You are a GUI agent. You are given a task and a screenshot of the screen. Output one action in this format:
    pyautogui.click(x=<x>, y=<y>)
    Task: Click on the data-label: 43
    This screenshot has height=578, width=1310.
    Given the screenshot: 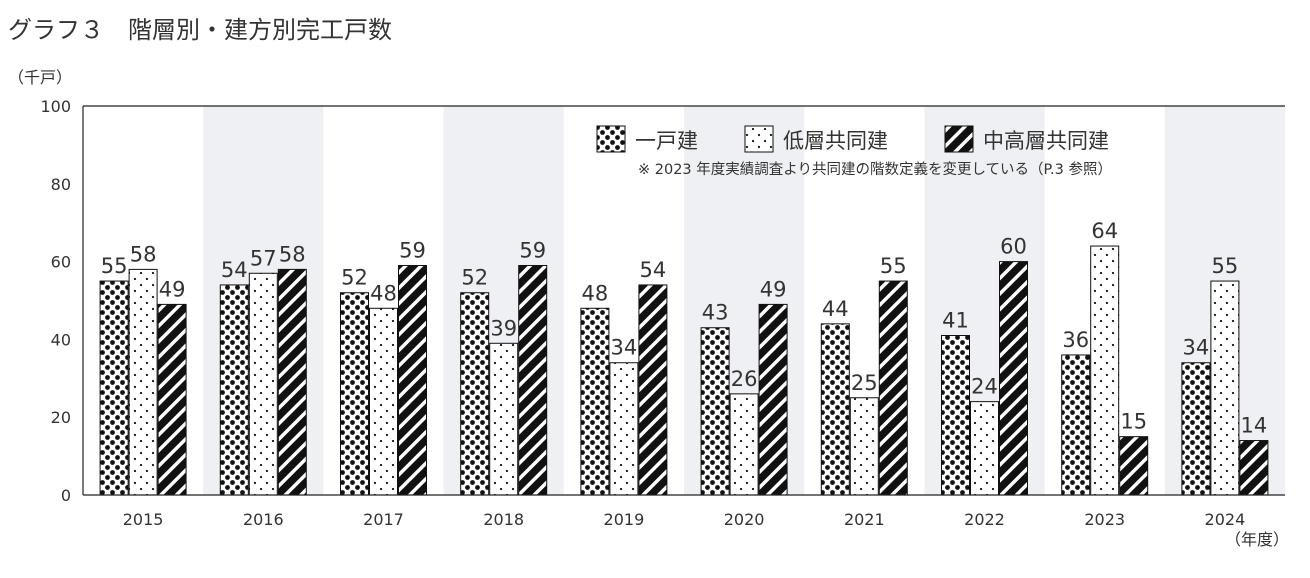 What is the action you would take?
    pyautogui.click(x=715, y=313)
    